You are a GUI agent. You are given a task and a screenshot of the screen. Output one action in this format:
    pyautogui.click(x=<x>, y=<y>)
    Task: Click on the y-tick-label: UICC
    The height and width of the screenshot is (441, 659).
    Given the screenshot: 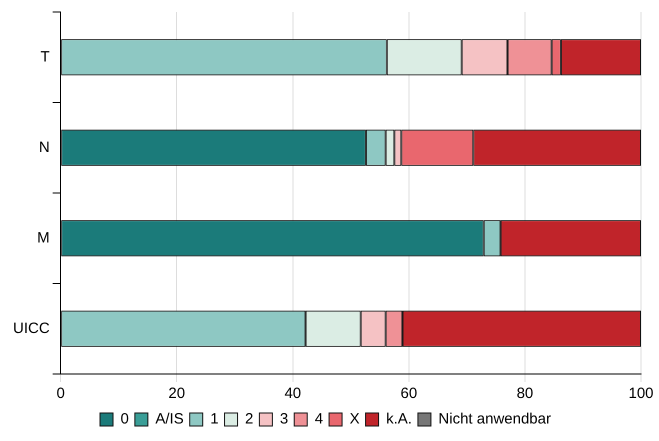 What is the action you would take?
    pyautogui.click(x=31, y=328)
    